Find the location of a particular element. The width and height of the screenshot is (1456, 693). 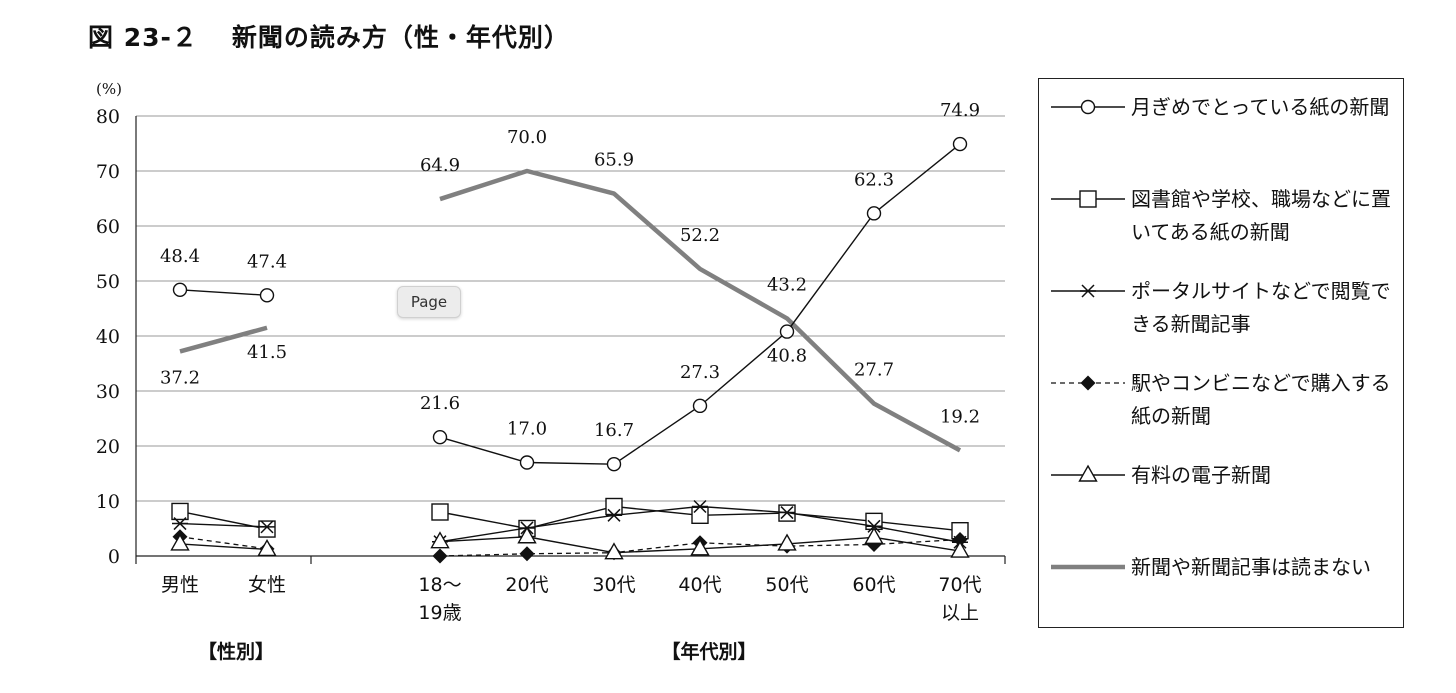

data-label: 37.2 is located at coordinates (180, 377).